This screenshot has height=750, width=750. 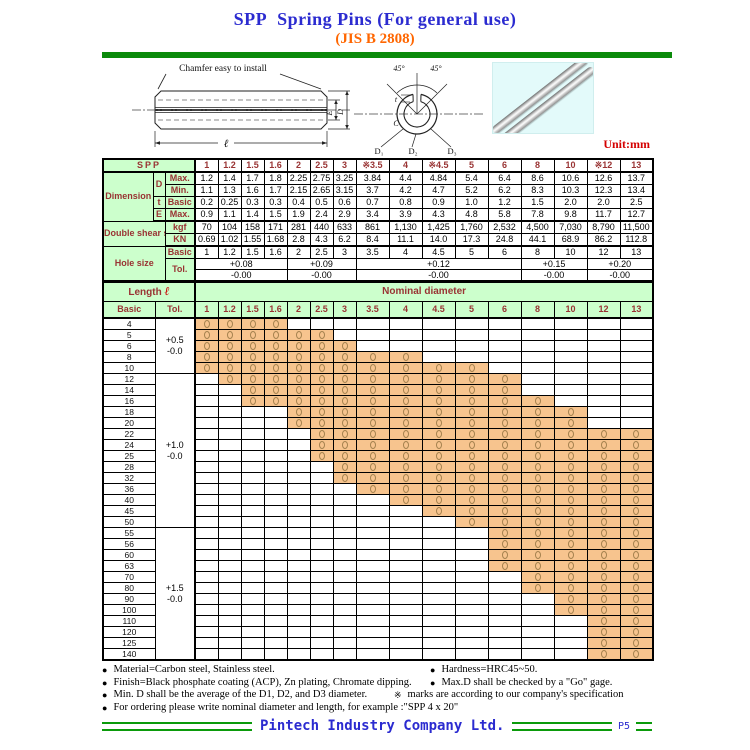 I want to click on length-row: 20, so click(x=378, y=423).